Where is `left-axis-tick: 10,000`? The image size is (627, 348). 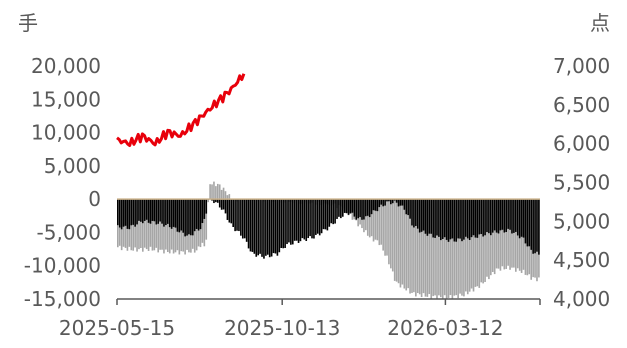 left-axis-tick: 10,000 is located at coordinates (66, 133).